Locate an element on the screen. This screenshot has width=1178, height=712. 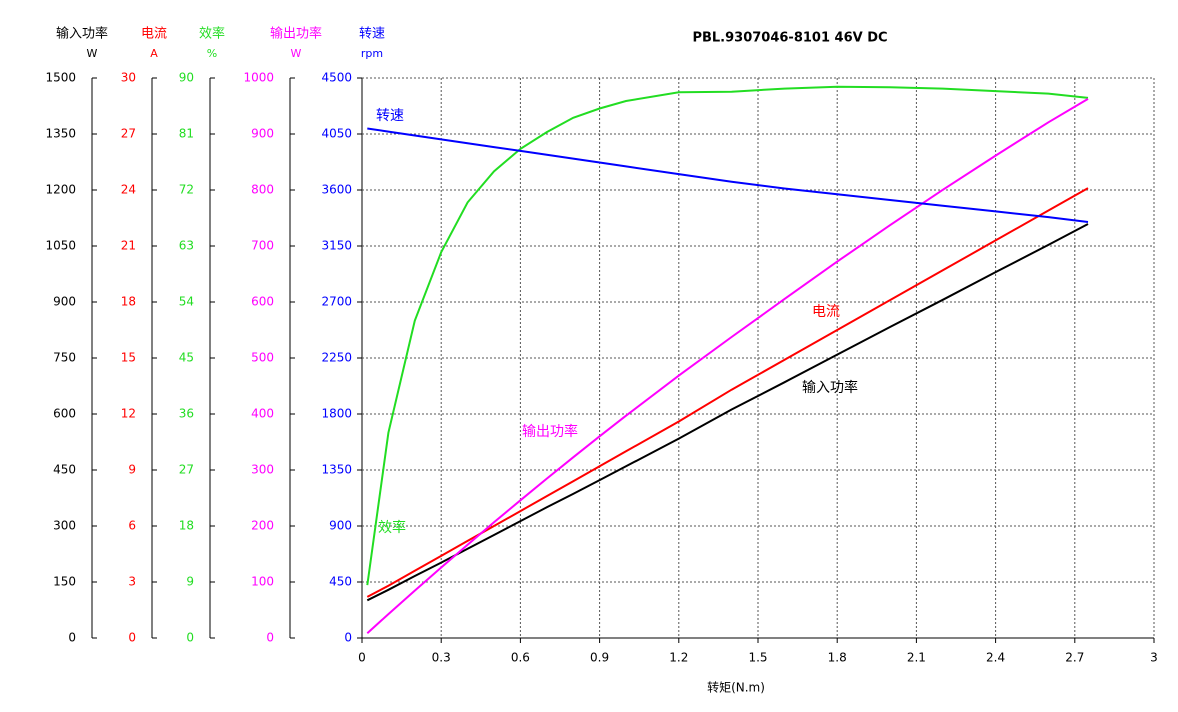
axis-title: 输出功率 is located at coordinates (296, 34).